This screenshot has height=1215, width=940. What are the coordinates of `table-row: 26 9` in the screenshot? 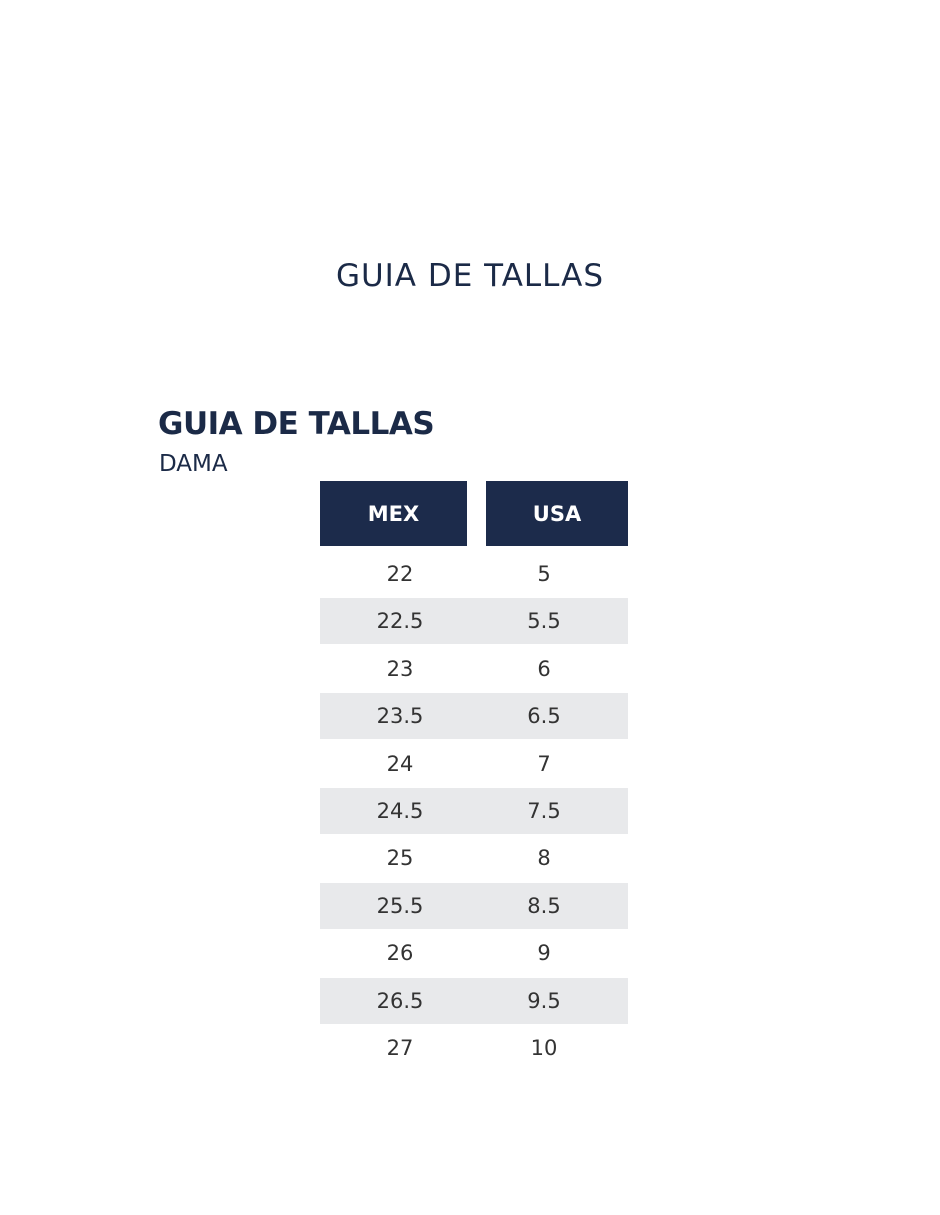 It's located at (474, 953).